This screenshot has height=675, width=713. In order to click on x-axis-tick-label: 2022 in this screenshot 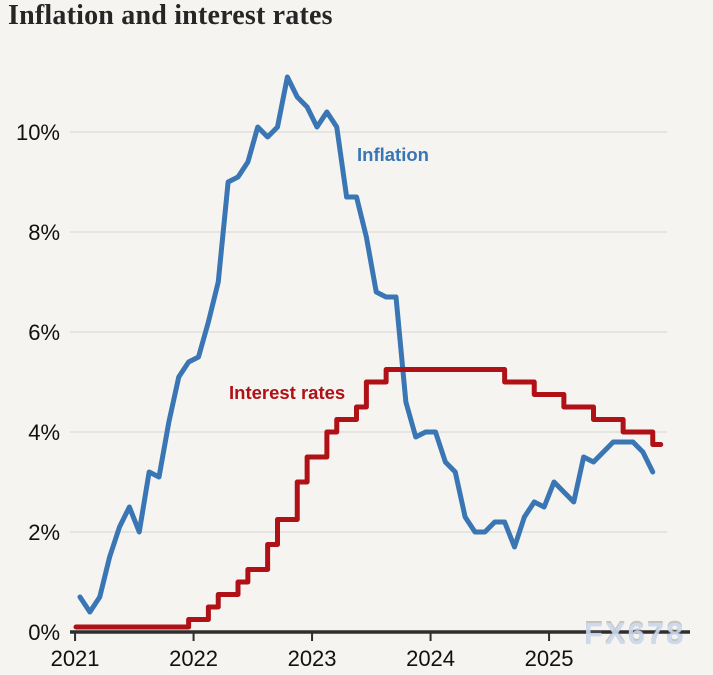, I will do `click(193, 658)`.